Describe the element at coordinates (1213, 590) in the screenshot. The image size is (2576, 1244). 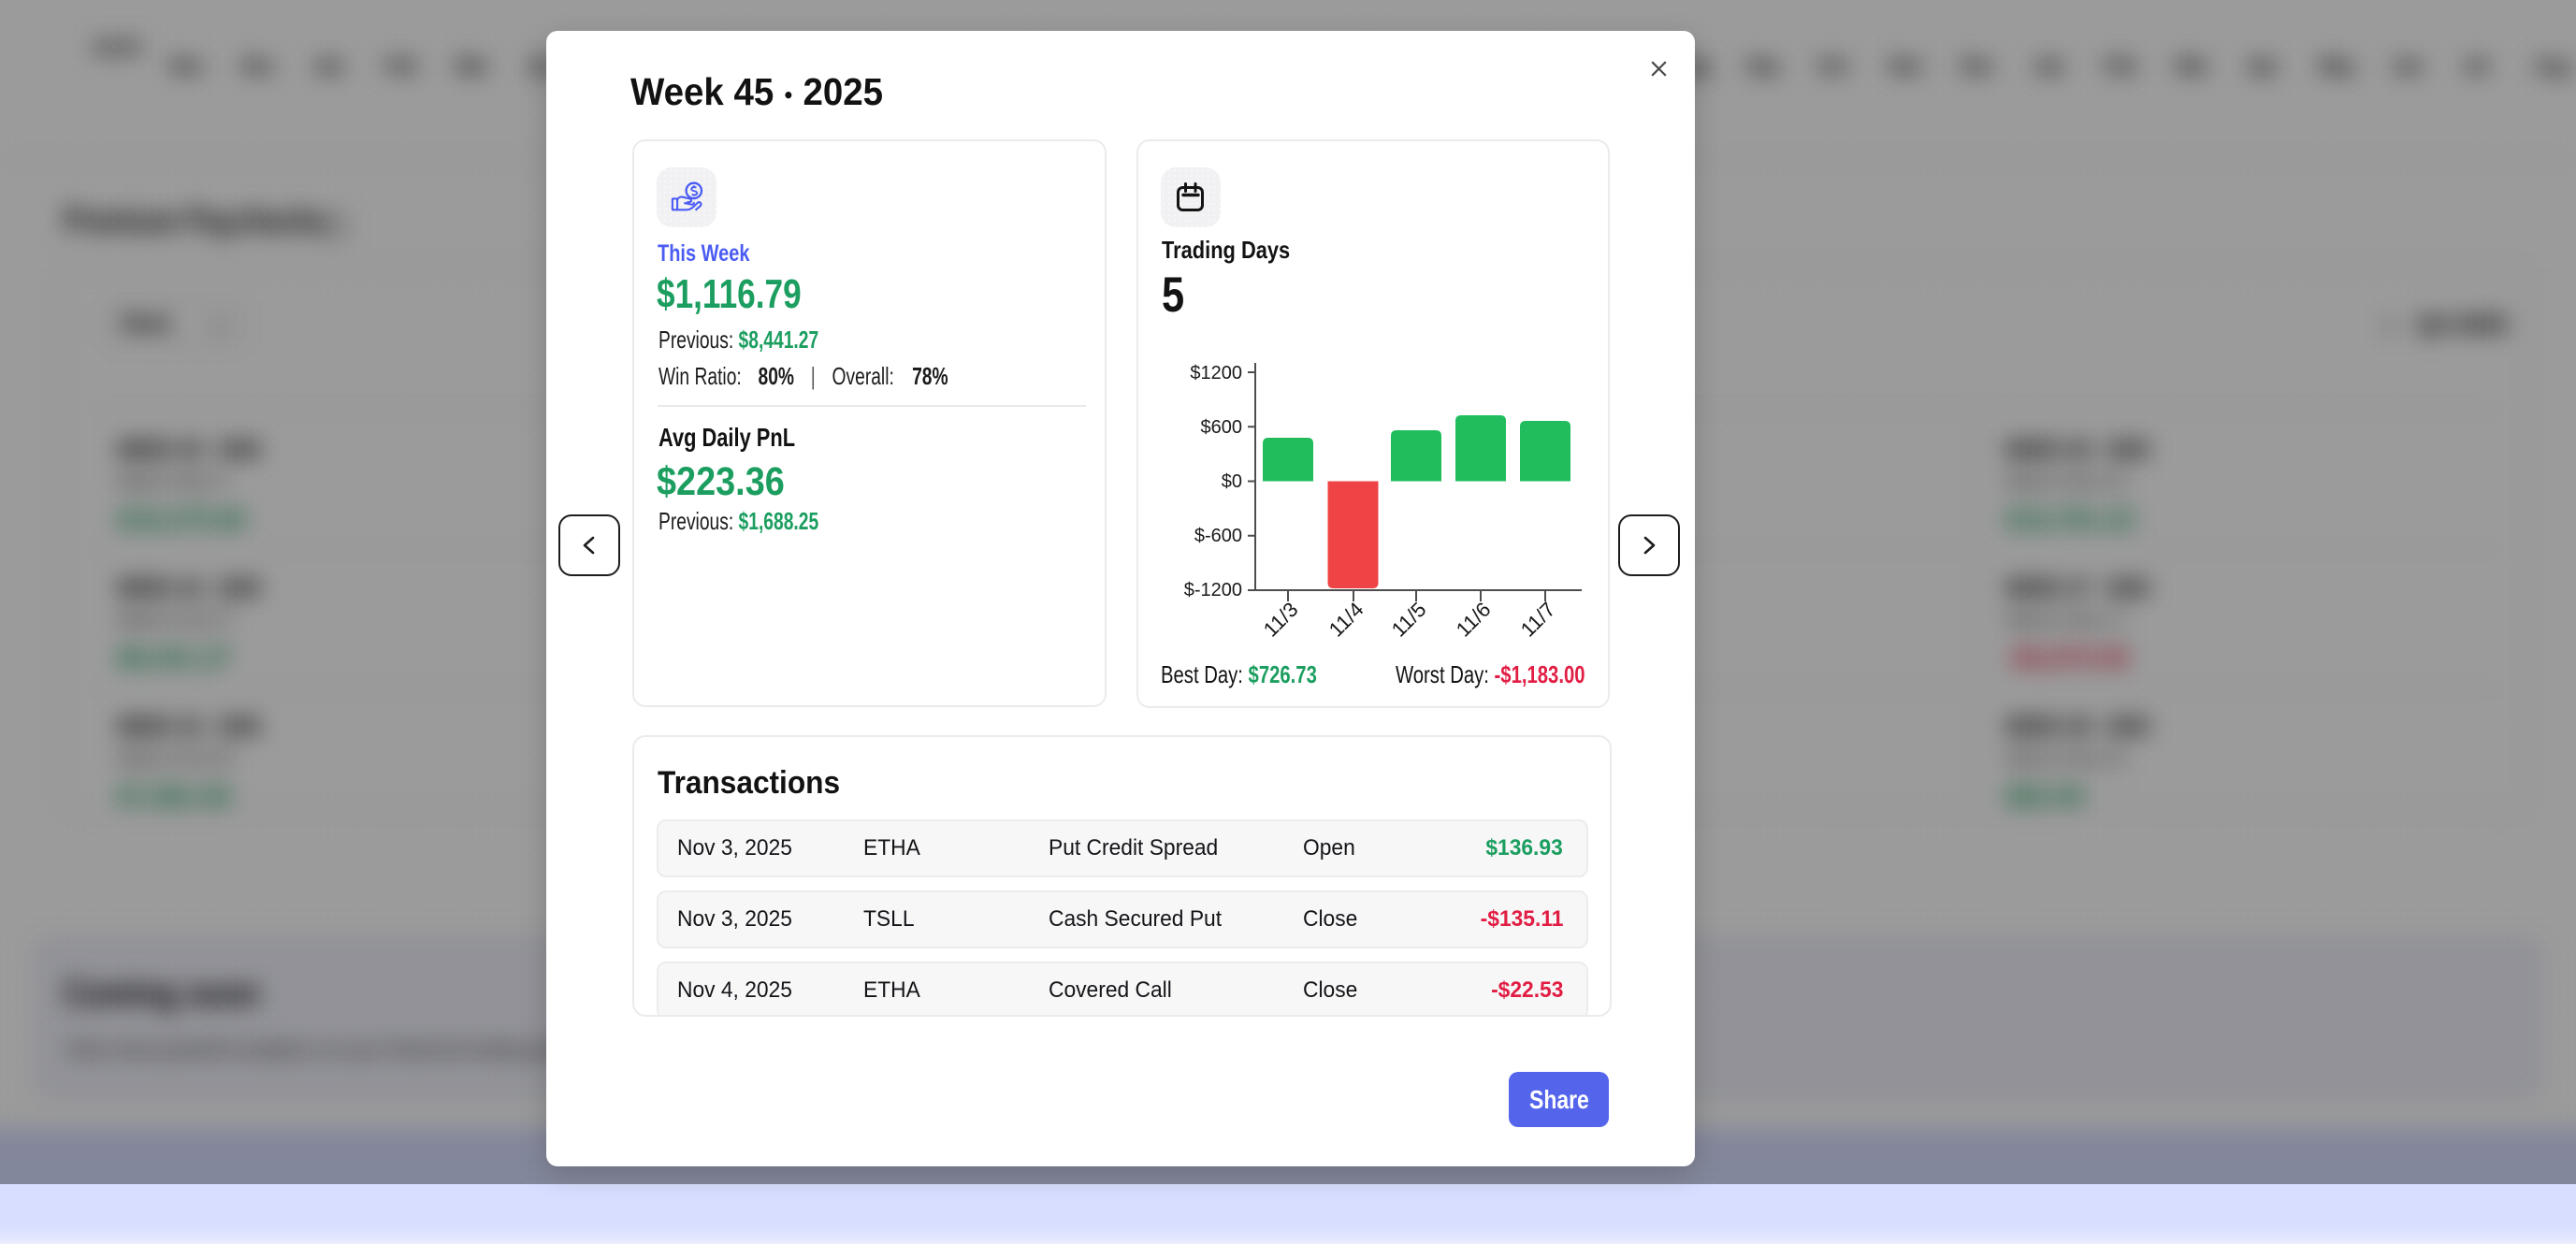
I see `svg-text: $-1200` at that location.